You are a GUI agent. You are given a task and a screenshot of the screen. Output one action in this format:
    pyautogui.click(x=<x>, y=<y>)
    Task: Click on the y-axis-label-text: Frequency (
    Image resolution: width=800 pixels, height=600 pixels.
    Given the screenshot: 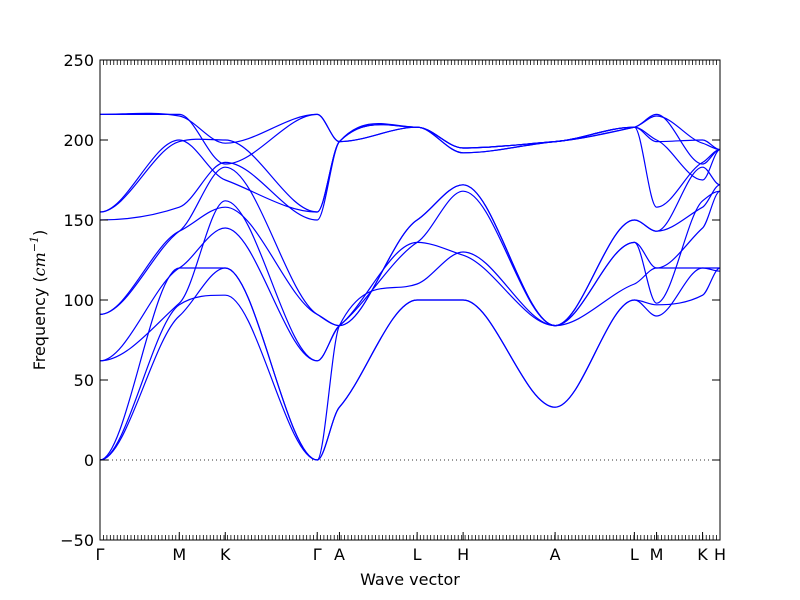 What is the action you would take?
    pyautogui.click(x=39, y=323)
    